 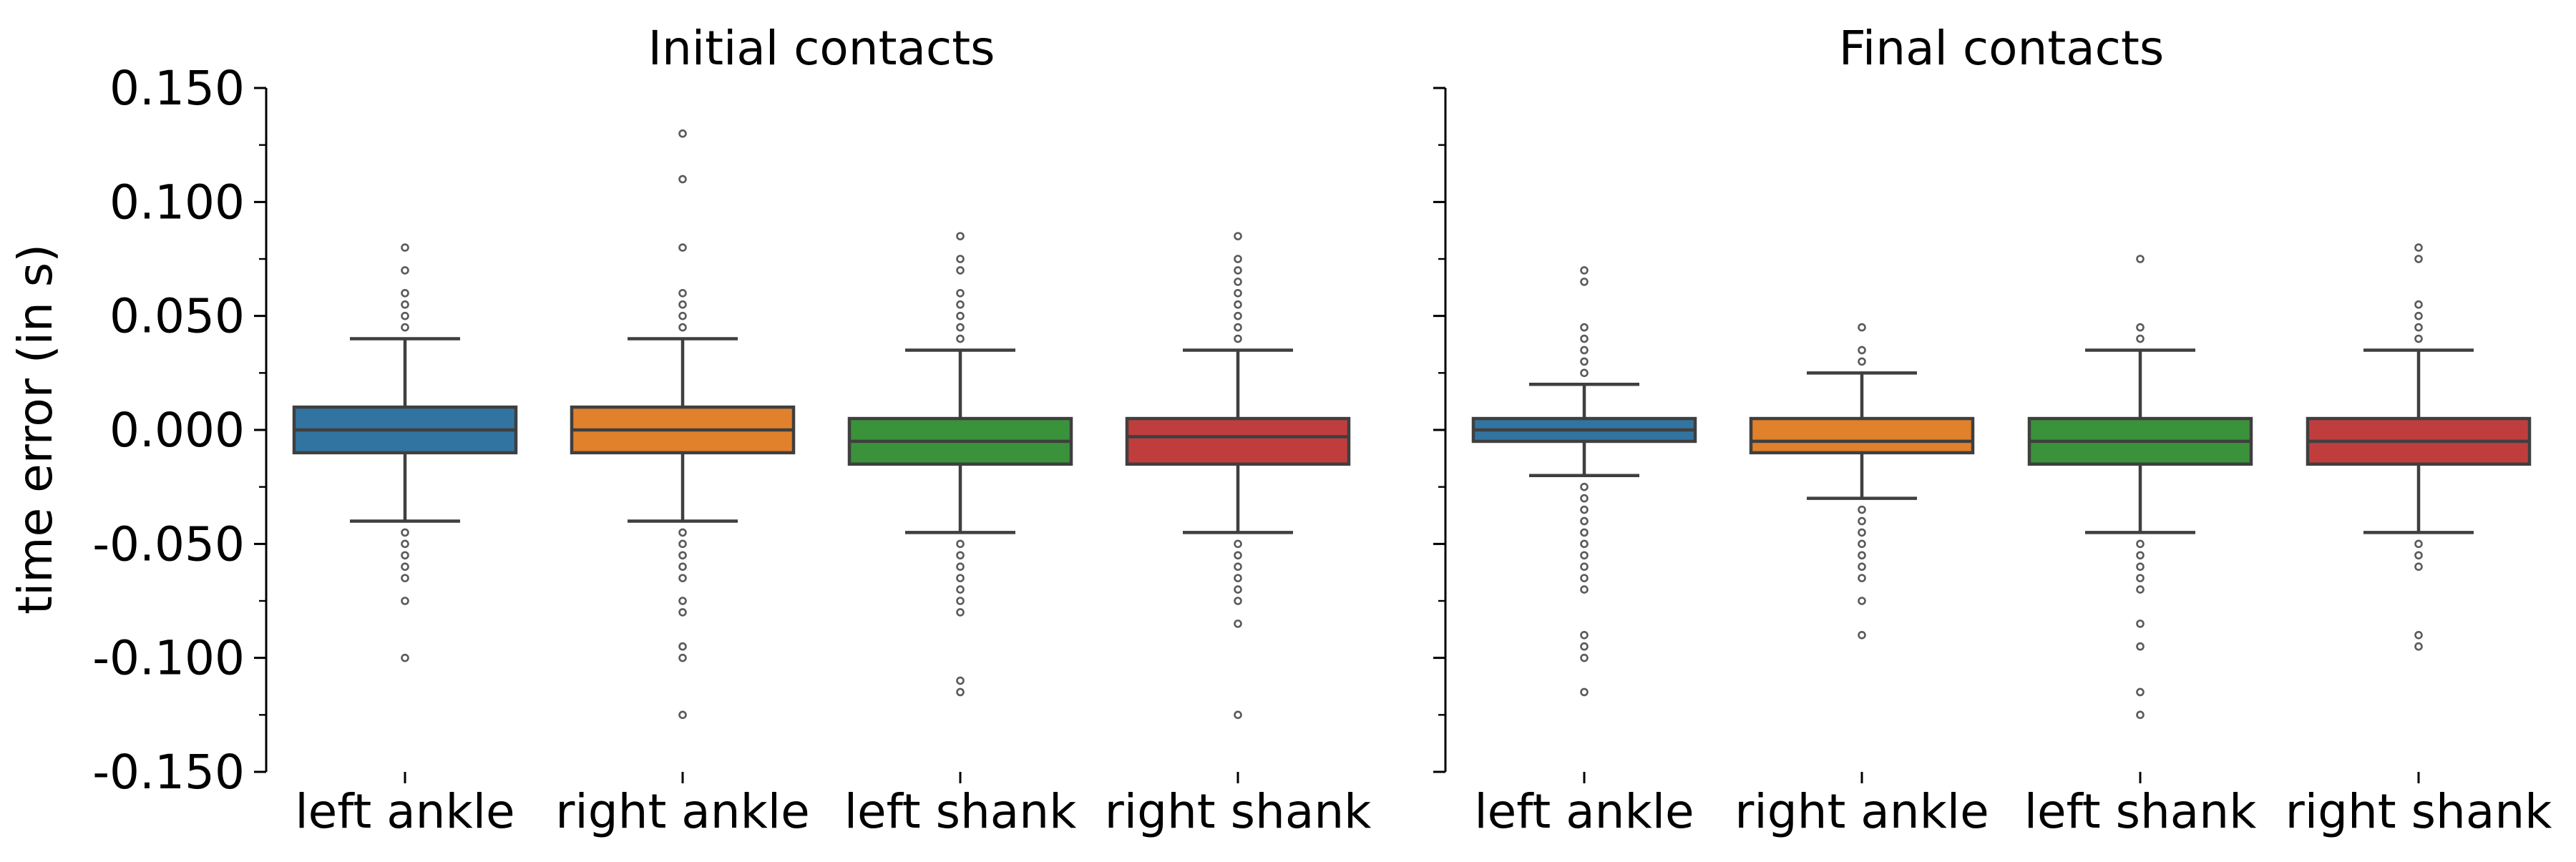 I want to click on panel-title: Initial contacts, so click(x=822, y=49).